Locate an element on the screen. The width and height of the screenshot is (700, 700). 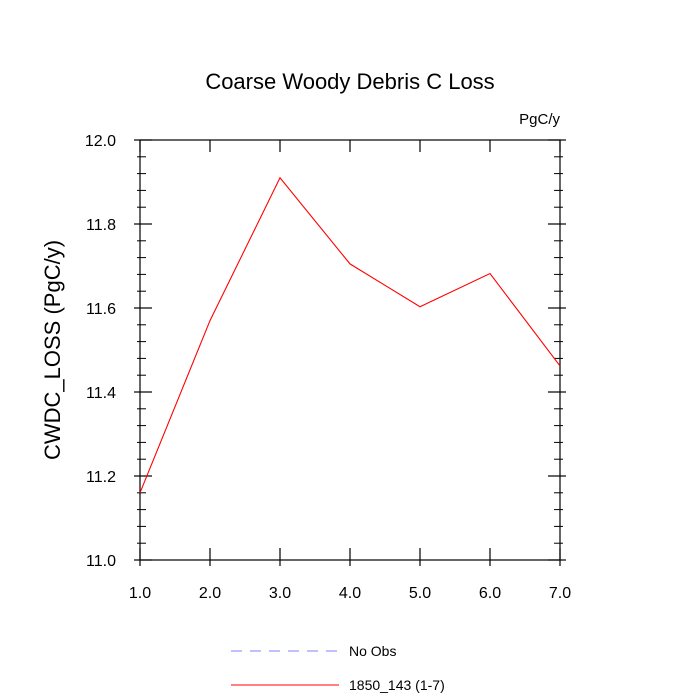
chart-title: Coarse Woody Debris C Loss is located at coordinates (349, 81).